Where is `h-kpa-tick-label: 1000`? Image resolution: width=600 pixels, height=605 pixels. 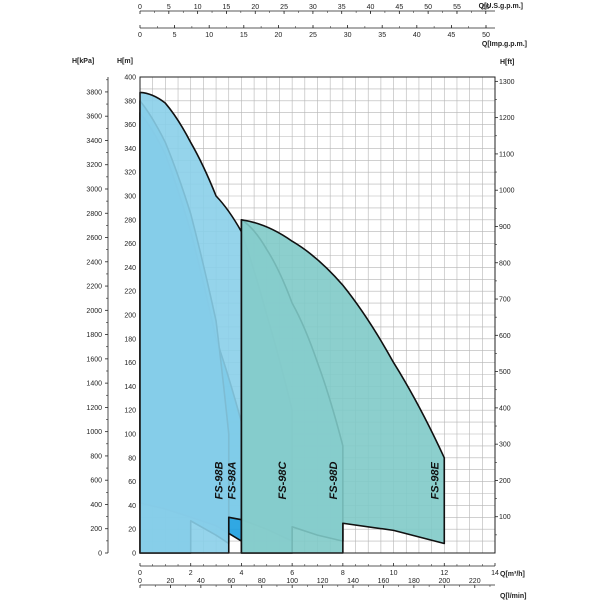 h-kpa-tick-label: 1000 is located at coordinates (94, 432).